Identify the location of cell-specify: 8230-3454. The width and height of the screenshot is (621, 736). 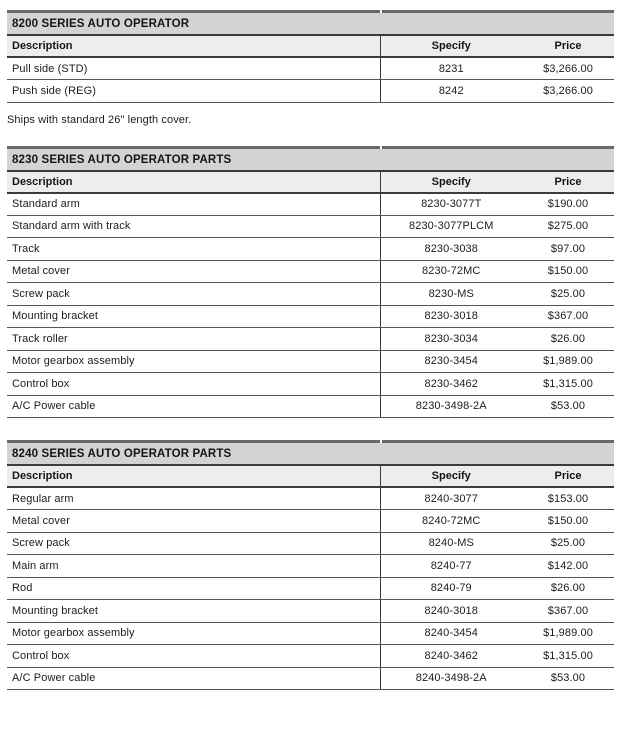
(450, 361).